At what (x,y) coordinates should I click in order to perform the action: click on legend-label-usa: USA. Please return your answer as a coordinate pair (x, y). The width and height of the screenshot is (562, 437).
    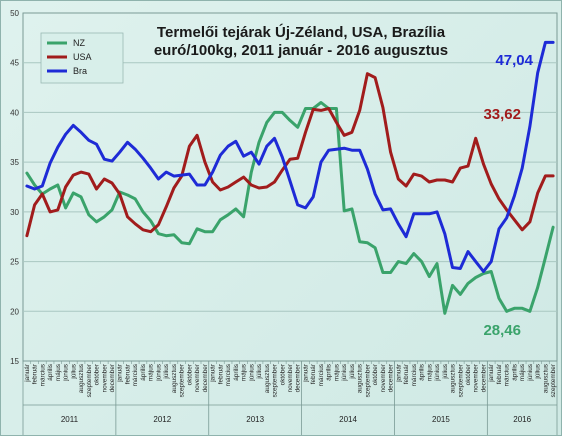
    Looking at the image, I should click on (82, 57).